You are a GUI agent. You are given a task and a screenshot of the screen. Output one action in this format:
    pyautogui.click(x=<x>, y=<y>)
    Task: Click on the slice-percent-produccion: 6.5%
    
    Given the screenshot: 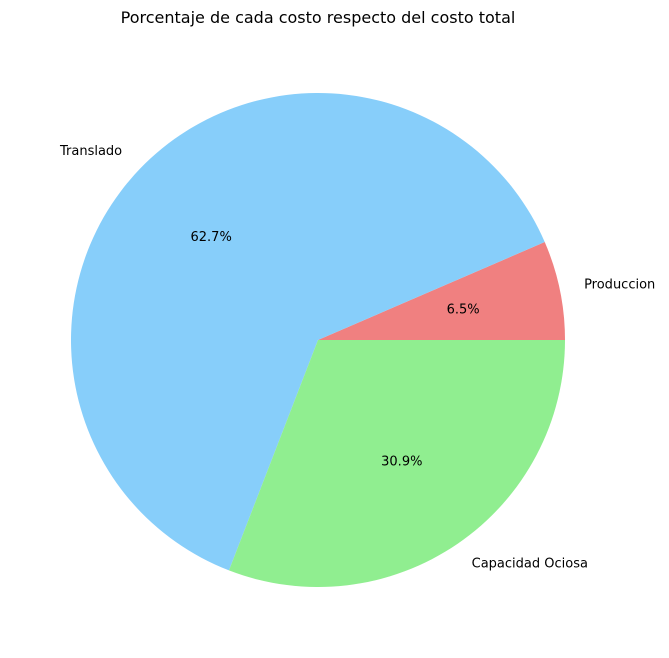 What is the action you would take?
    pyautogui.click(x=463, y=309)
    